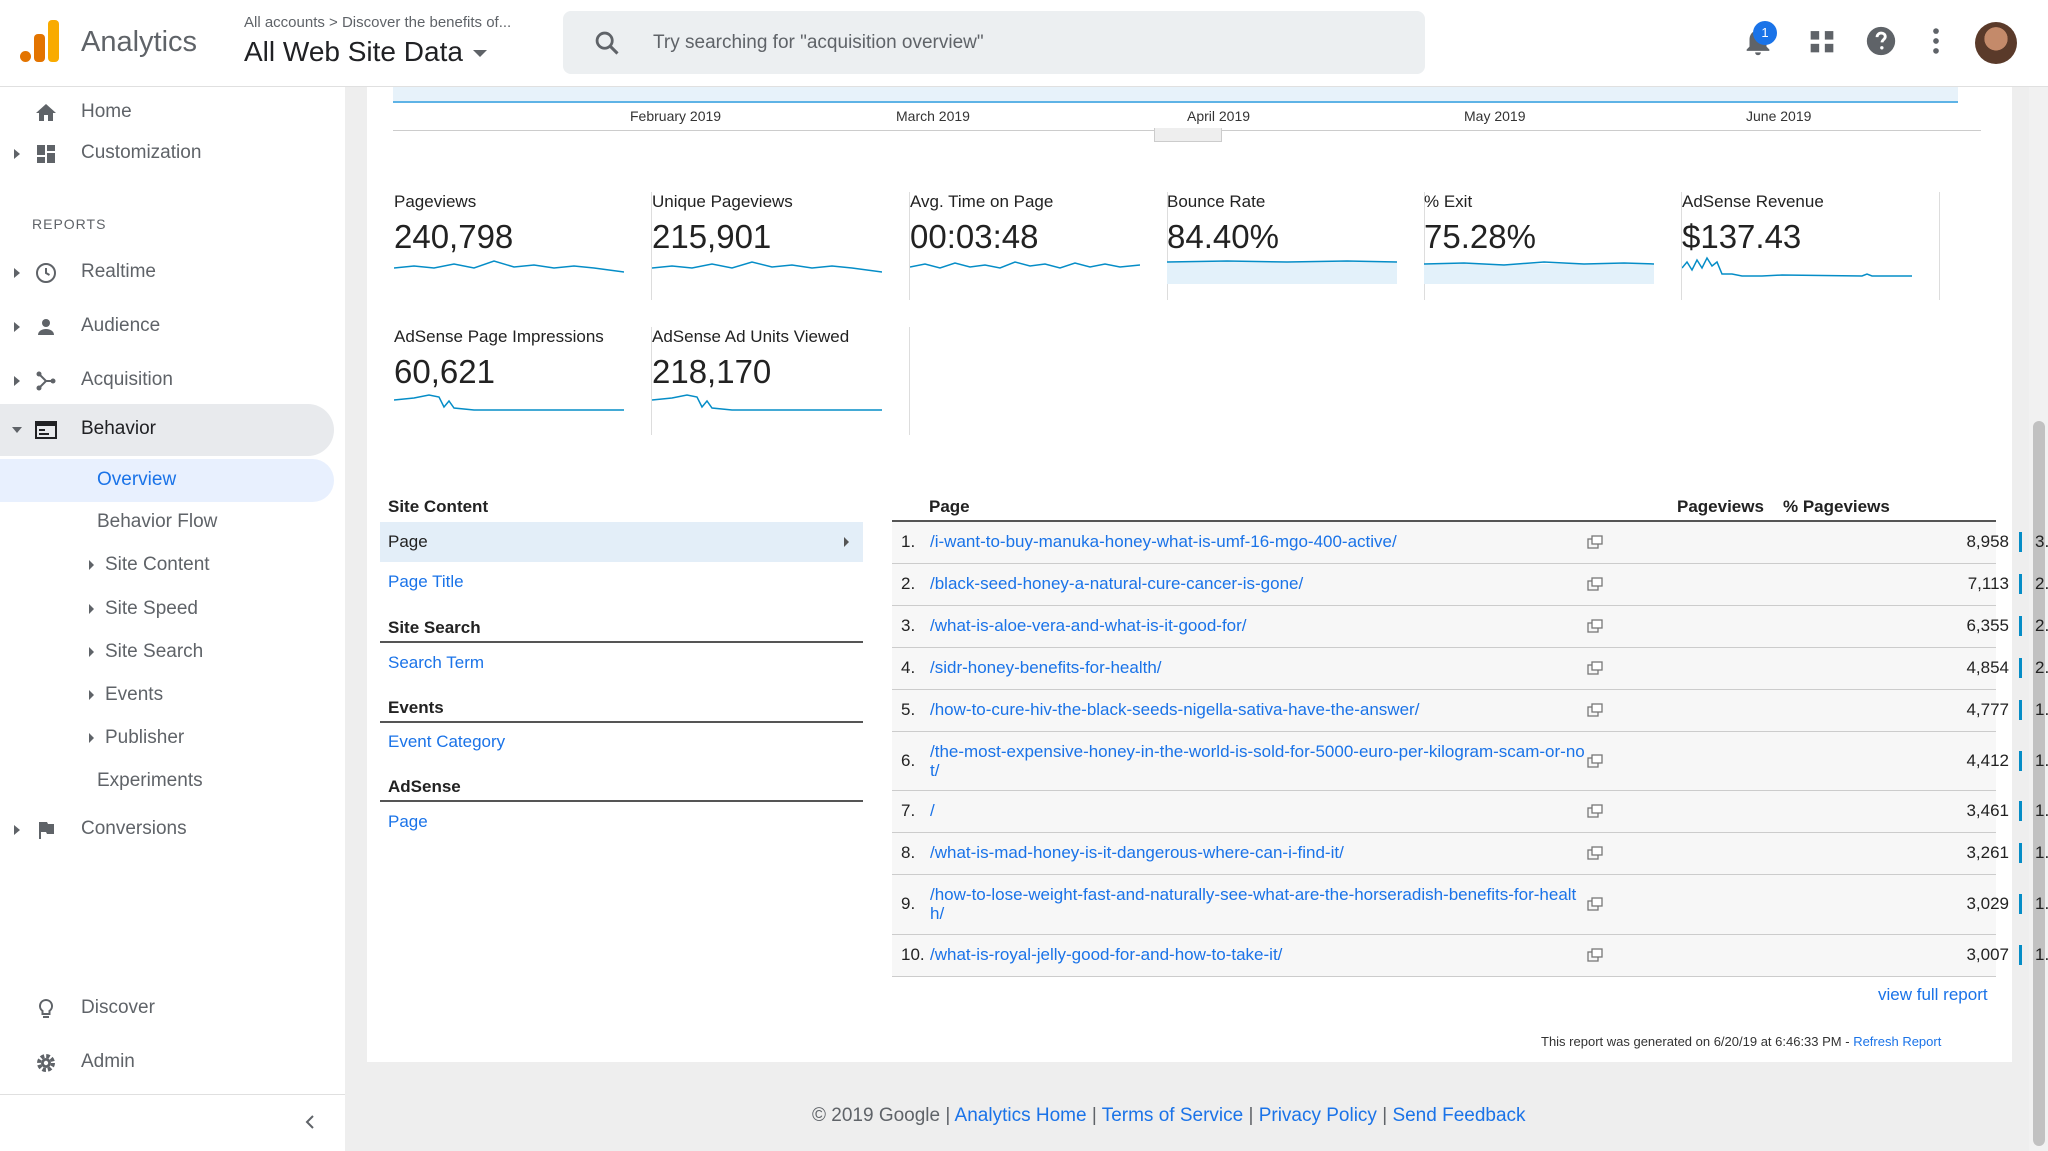 Image resolution: width=2048 pixels, height=1151 pixels. Describe the element at coordinates (434, 627) in the screenshot. I see `site-search-heading: Site Search` at that location.